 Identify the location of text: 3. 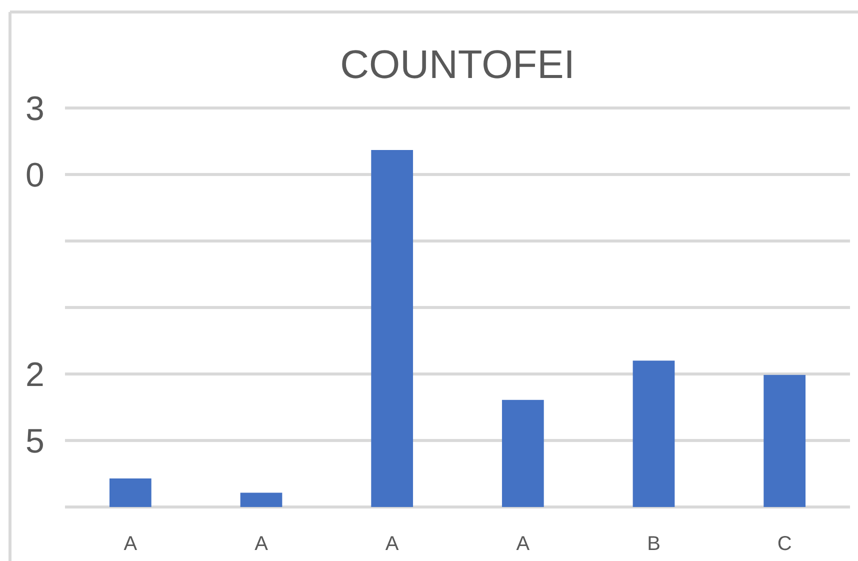
(35, 109).